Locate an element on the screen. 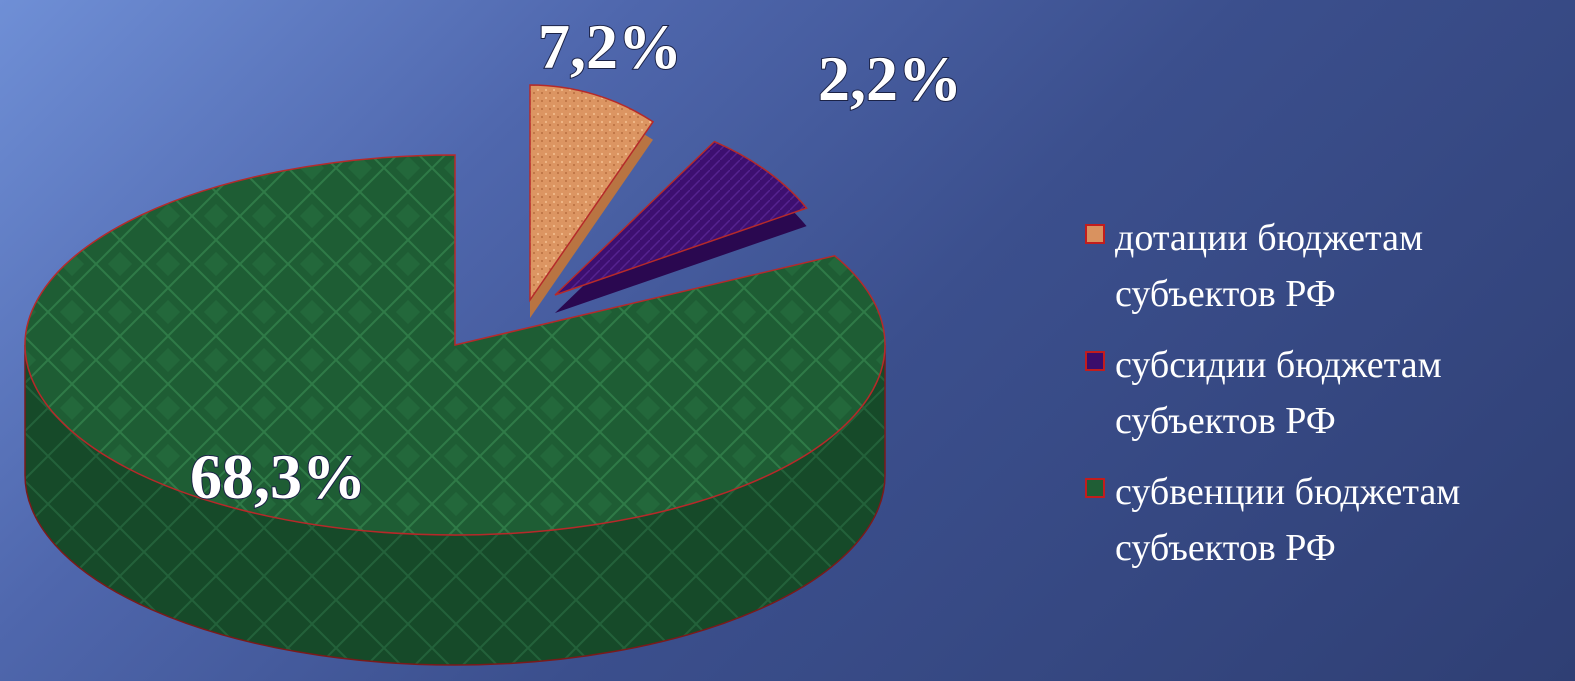  legend-swatch-dotacii is located at coordinates (1095, 234).